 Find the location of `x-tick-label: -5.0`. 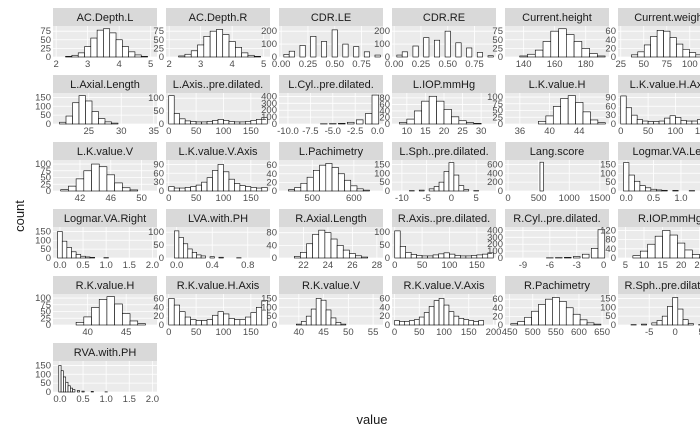

x-tick-label: -5.0 is located at coordinates (333, 131).